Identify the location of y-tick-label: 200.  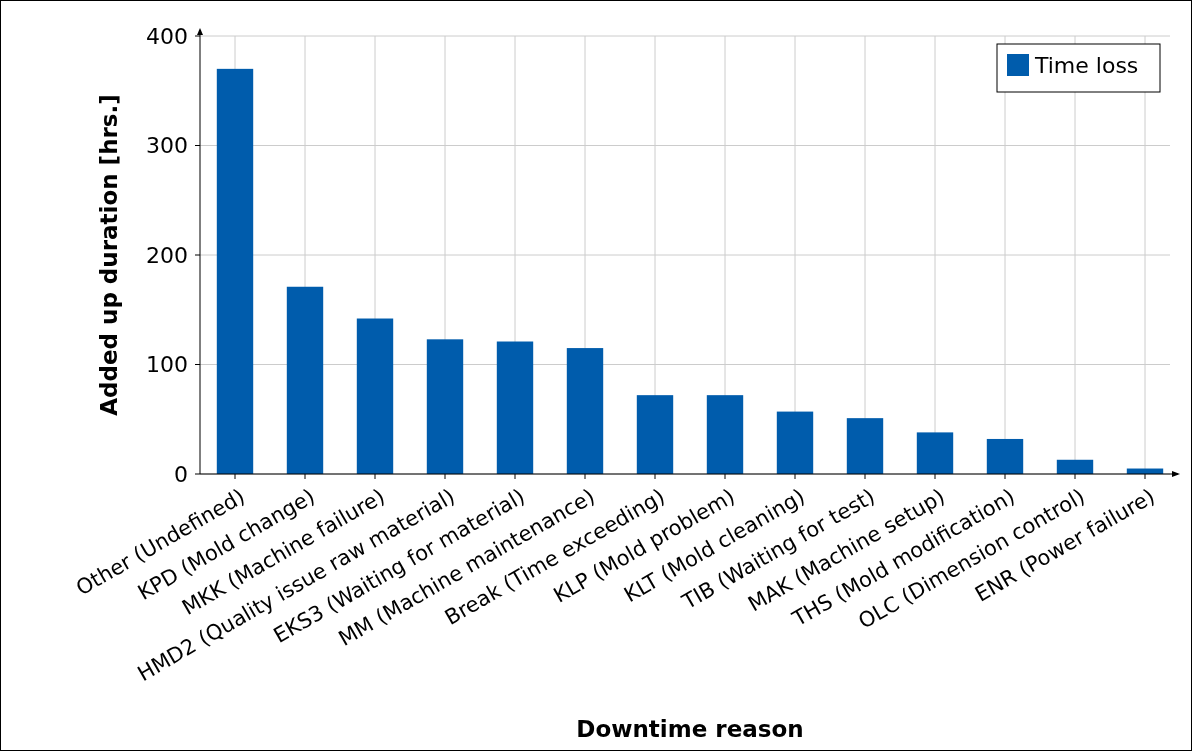
(167, 255).